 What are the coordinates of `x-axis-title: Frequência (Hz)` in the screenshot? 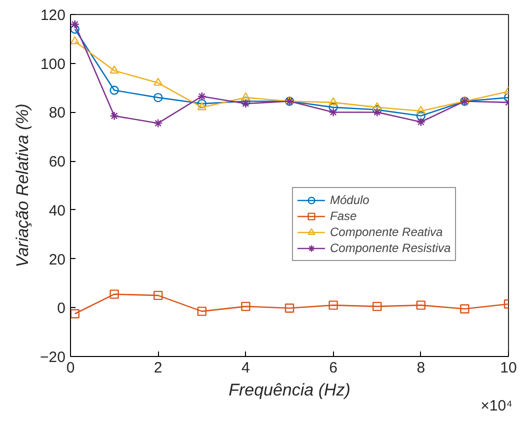 It's located at (289, 390).